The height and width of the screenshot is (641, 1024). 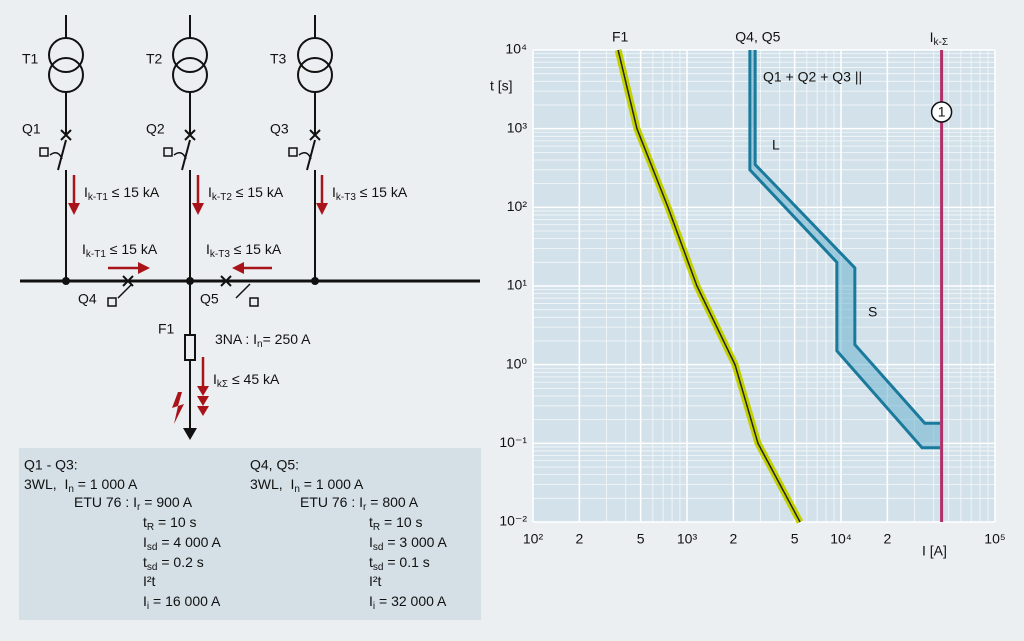 I want to click on settings-title: Q4, Q5:, so click(x=274, y=465).